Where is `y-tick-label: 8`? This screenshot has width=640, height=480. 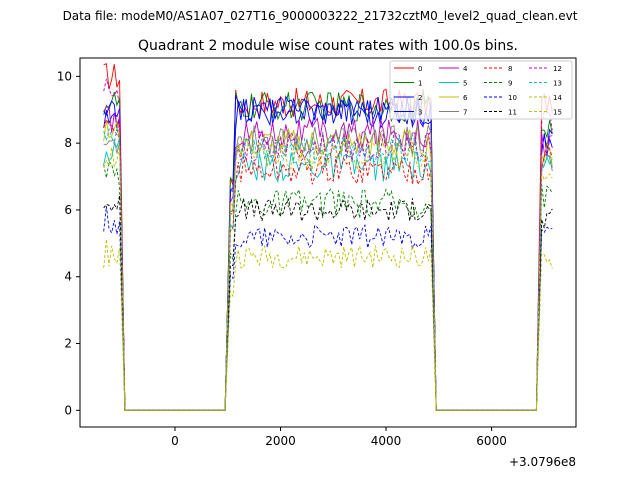
y-tick-label: 8 is located at coordinates (68, 143).